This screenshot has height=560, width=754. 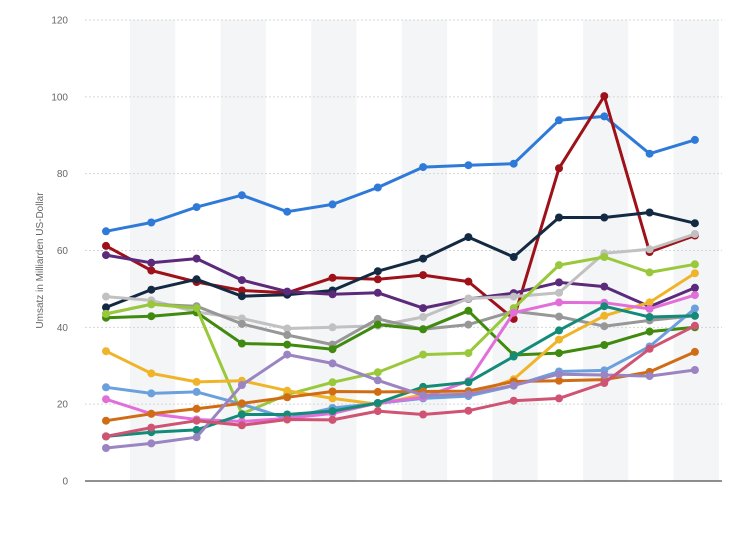 What do you see at coordinates (63, 405) in the screenshot?
I see `y-tick-label: 20` at bounding box center [63, 405].